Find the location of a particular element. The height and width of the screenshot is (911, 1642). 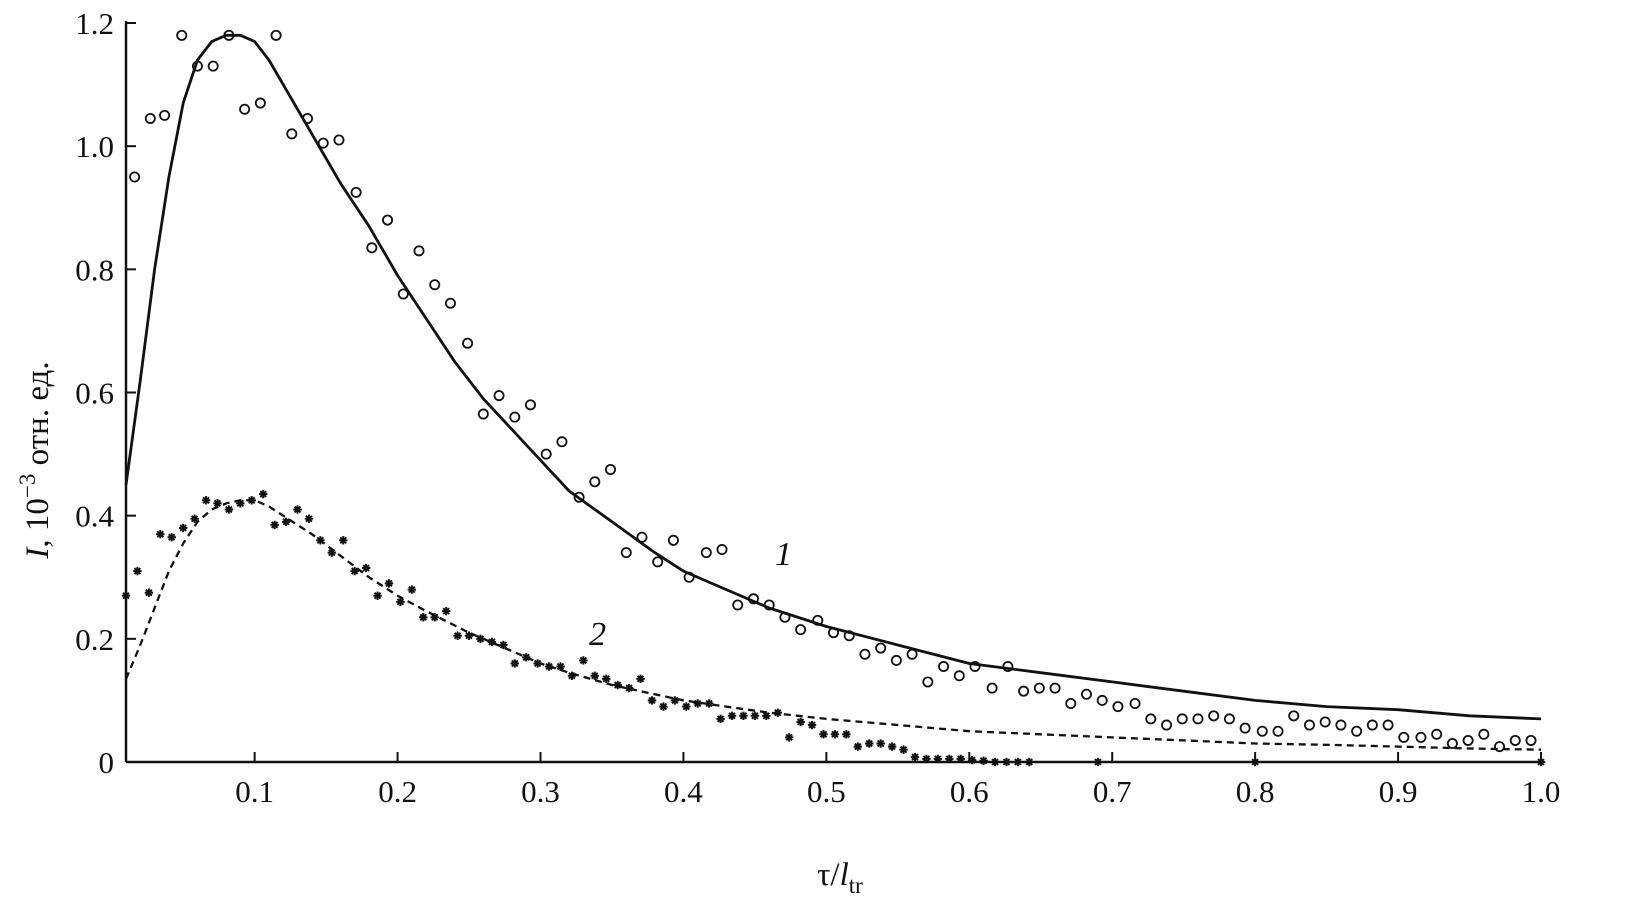

x-ticks: 0.1 0.2 0.3 0.4 0.5 0.6 0.7 0.8 0.9 1.0 is located at coordinates (897, 780).